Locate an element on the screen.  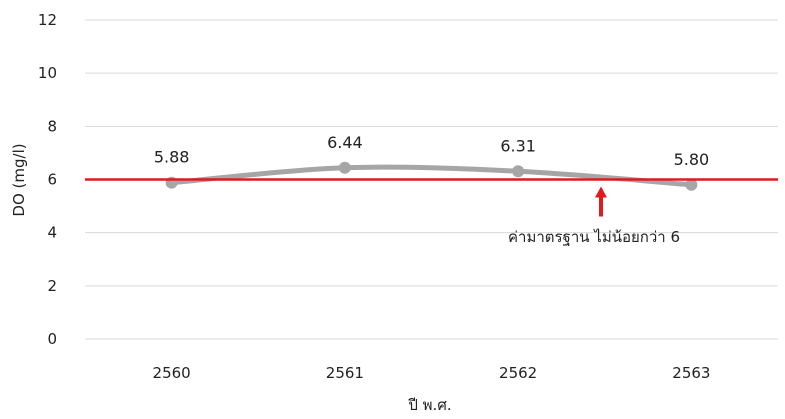
standard-annotation: ค่ามาตรฐาน ไม่น้อยกว่า 6 is located at coordinates (594, 216).